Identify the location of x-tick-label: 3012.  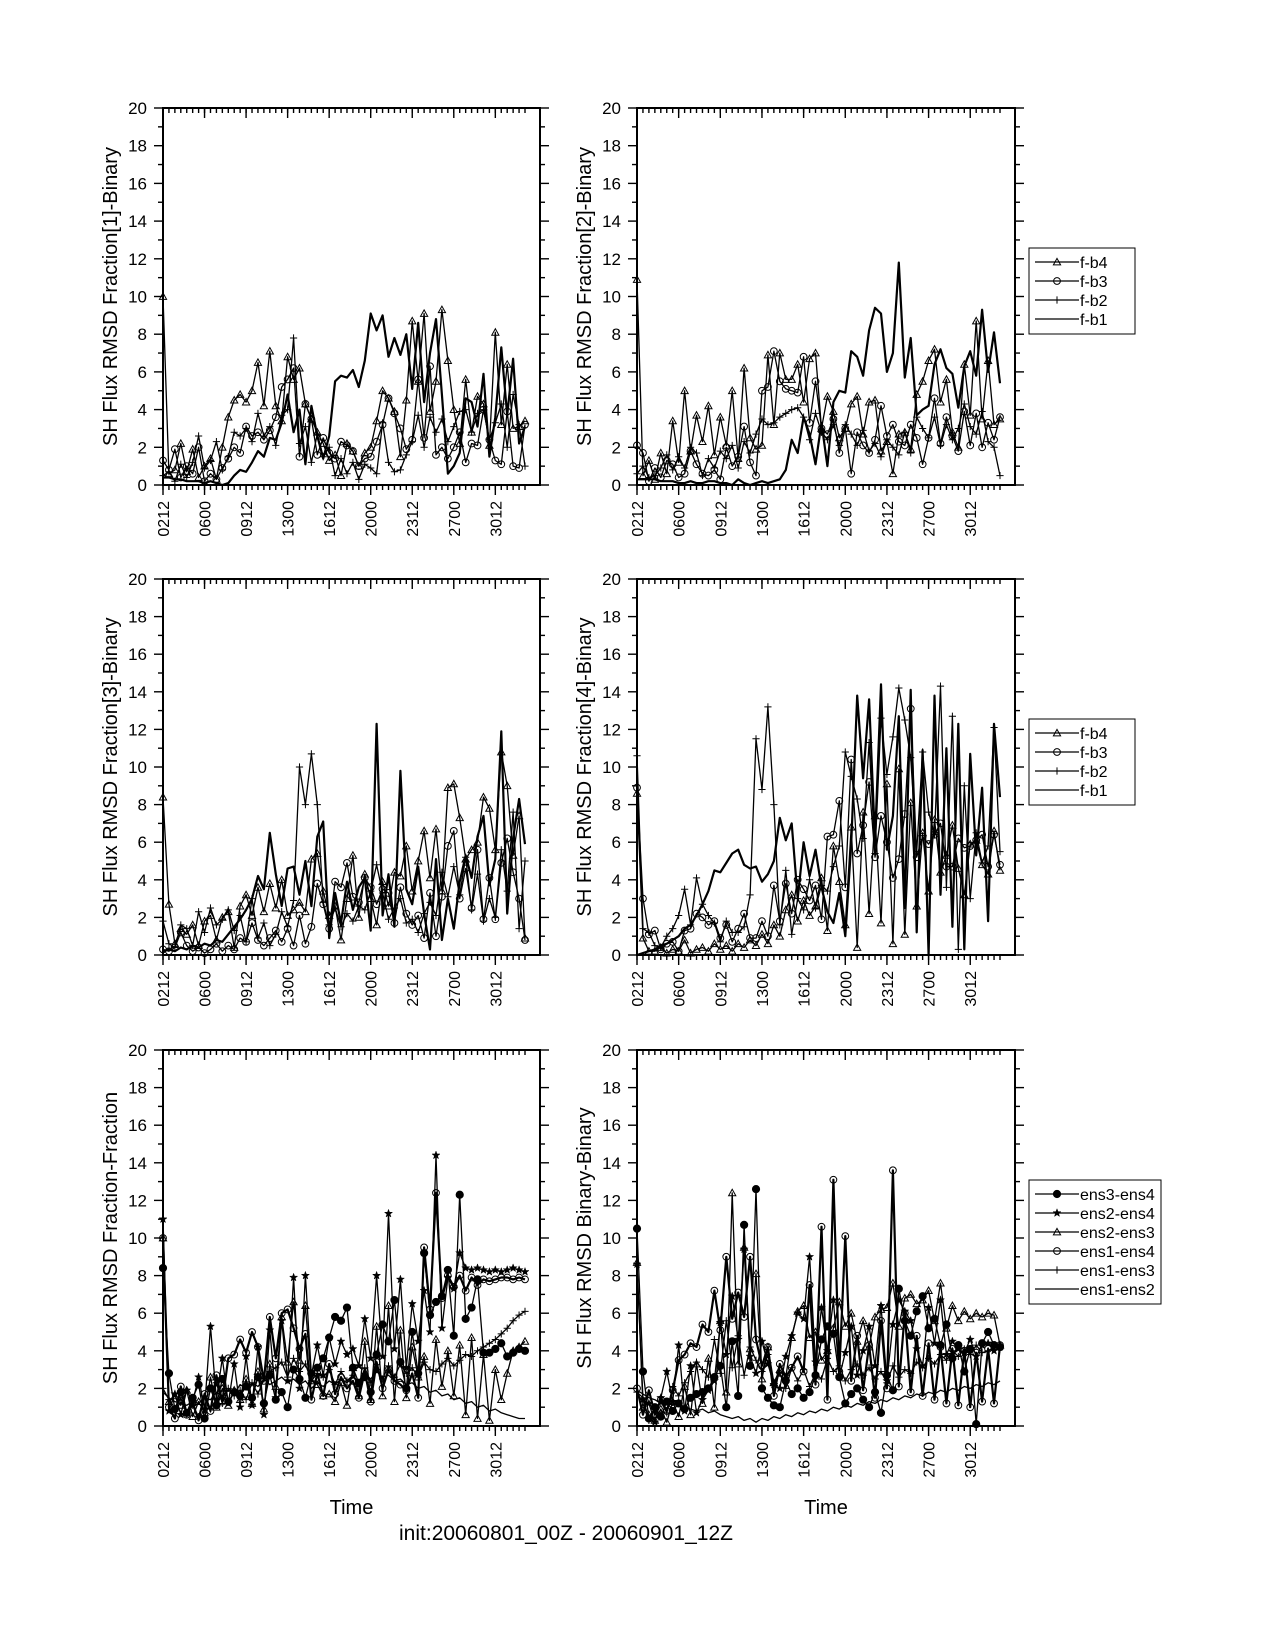
(971, 519).